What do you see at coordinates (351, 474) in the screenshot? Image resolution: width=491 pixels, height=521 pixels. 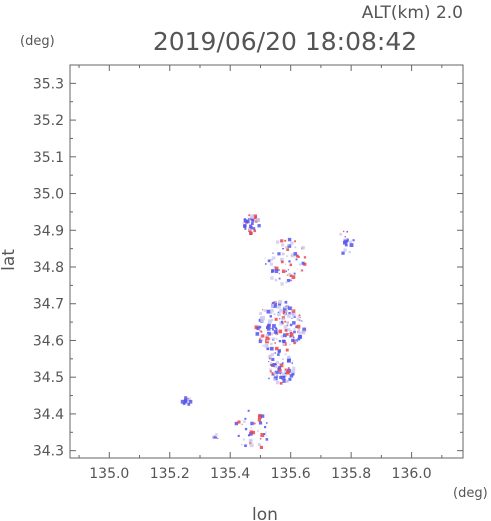 I see `x-tick-label: 135.8` at bounding box center [351, 474].